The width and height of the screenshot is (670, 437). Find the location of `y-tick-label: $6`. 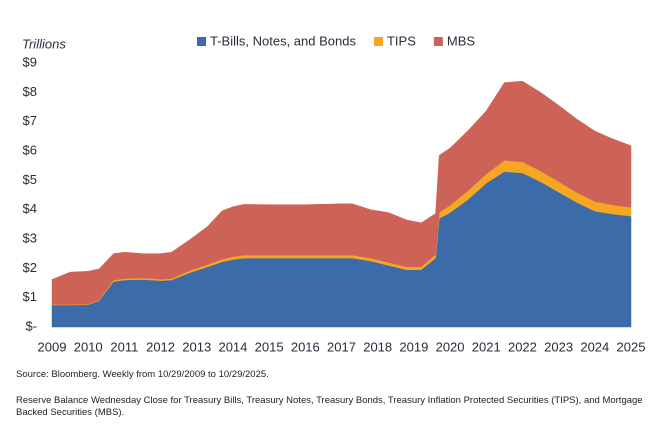

y-tick-label: $6 is located at coordinates (30, 149).